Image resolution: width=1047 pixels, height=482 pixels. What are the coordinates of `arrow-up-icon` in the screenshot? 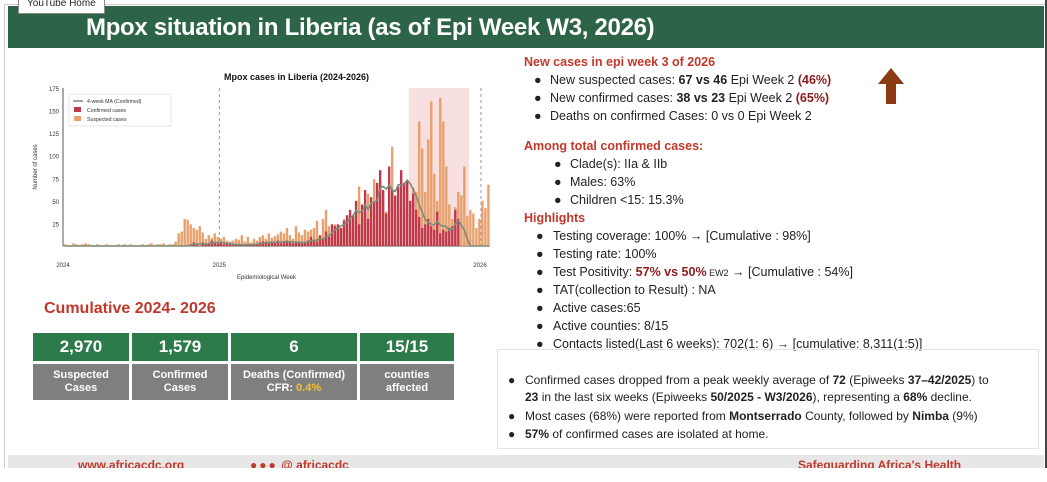 It's located at (891, 86).